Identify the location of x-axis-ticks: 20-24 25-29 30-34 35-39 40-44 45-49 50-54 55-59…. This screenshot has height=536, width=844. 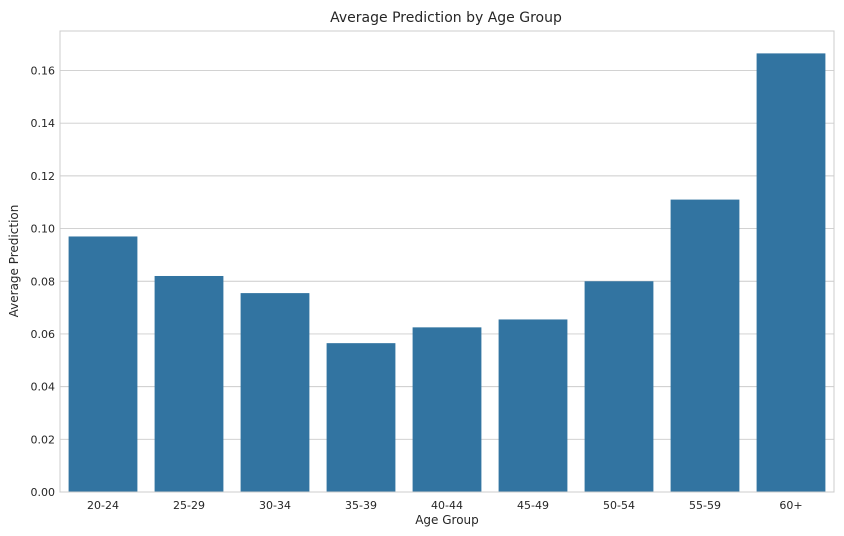
(445, 505).